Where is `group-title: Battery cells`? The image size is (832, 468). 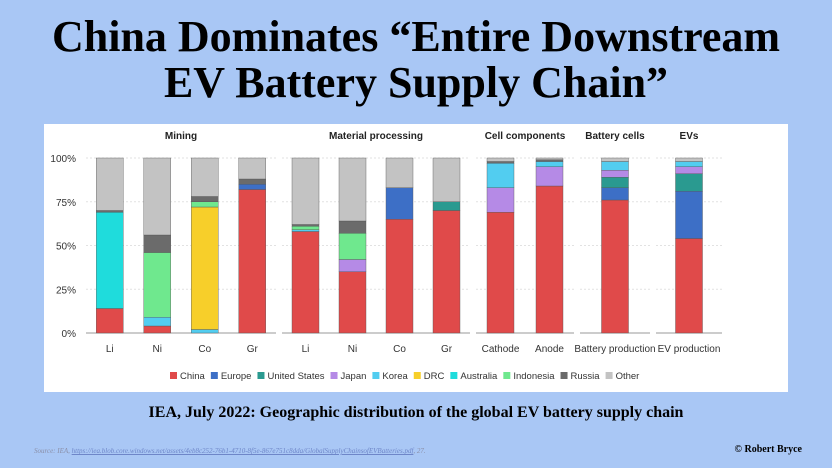
group-title: Battery cells is located at coordinates (615, 136).